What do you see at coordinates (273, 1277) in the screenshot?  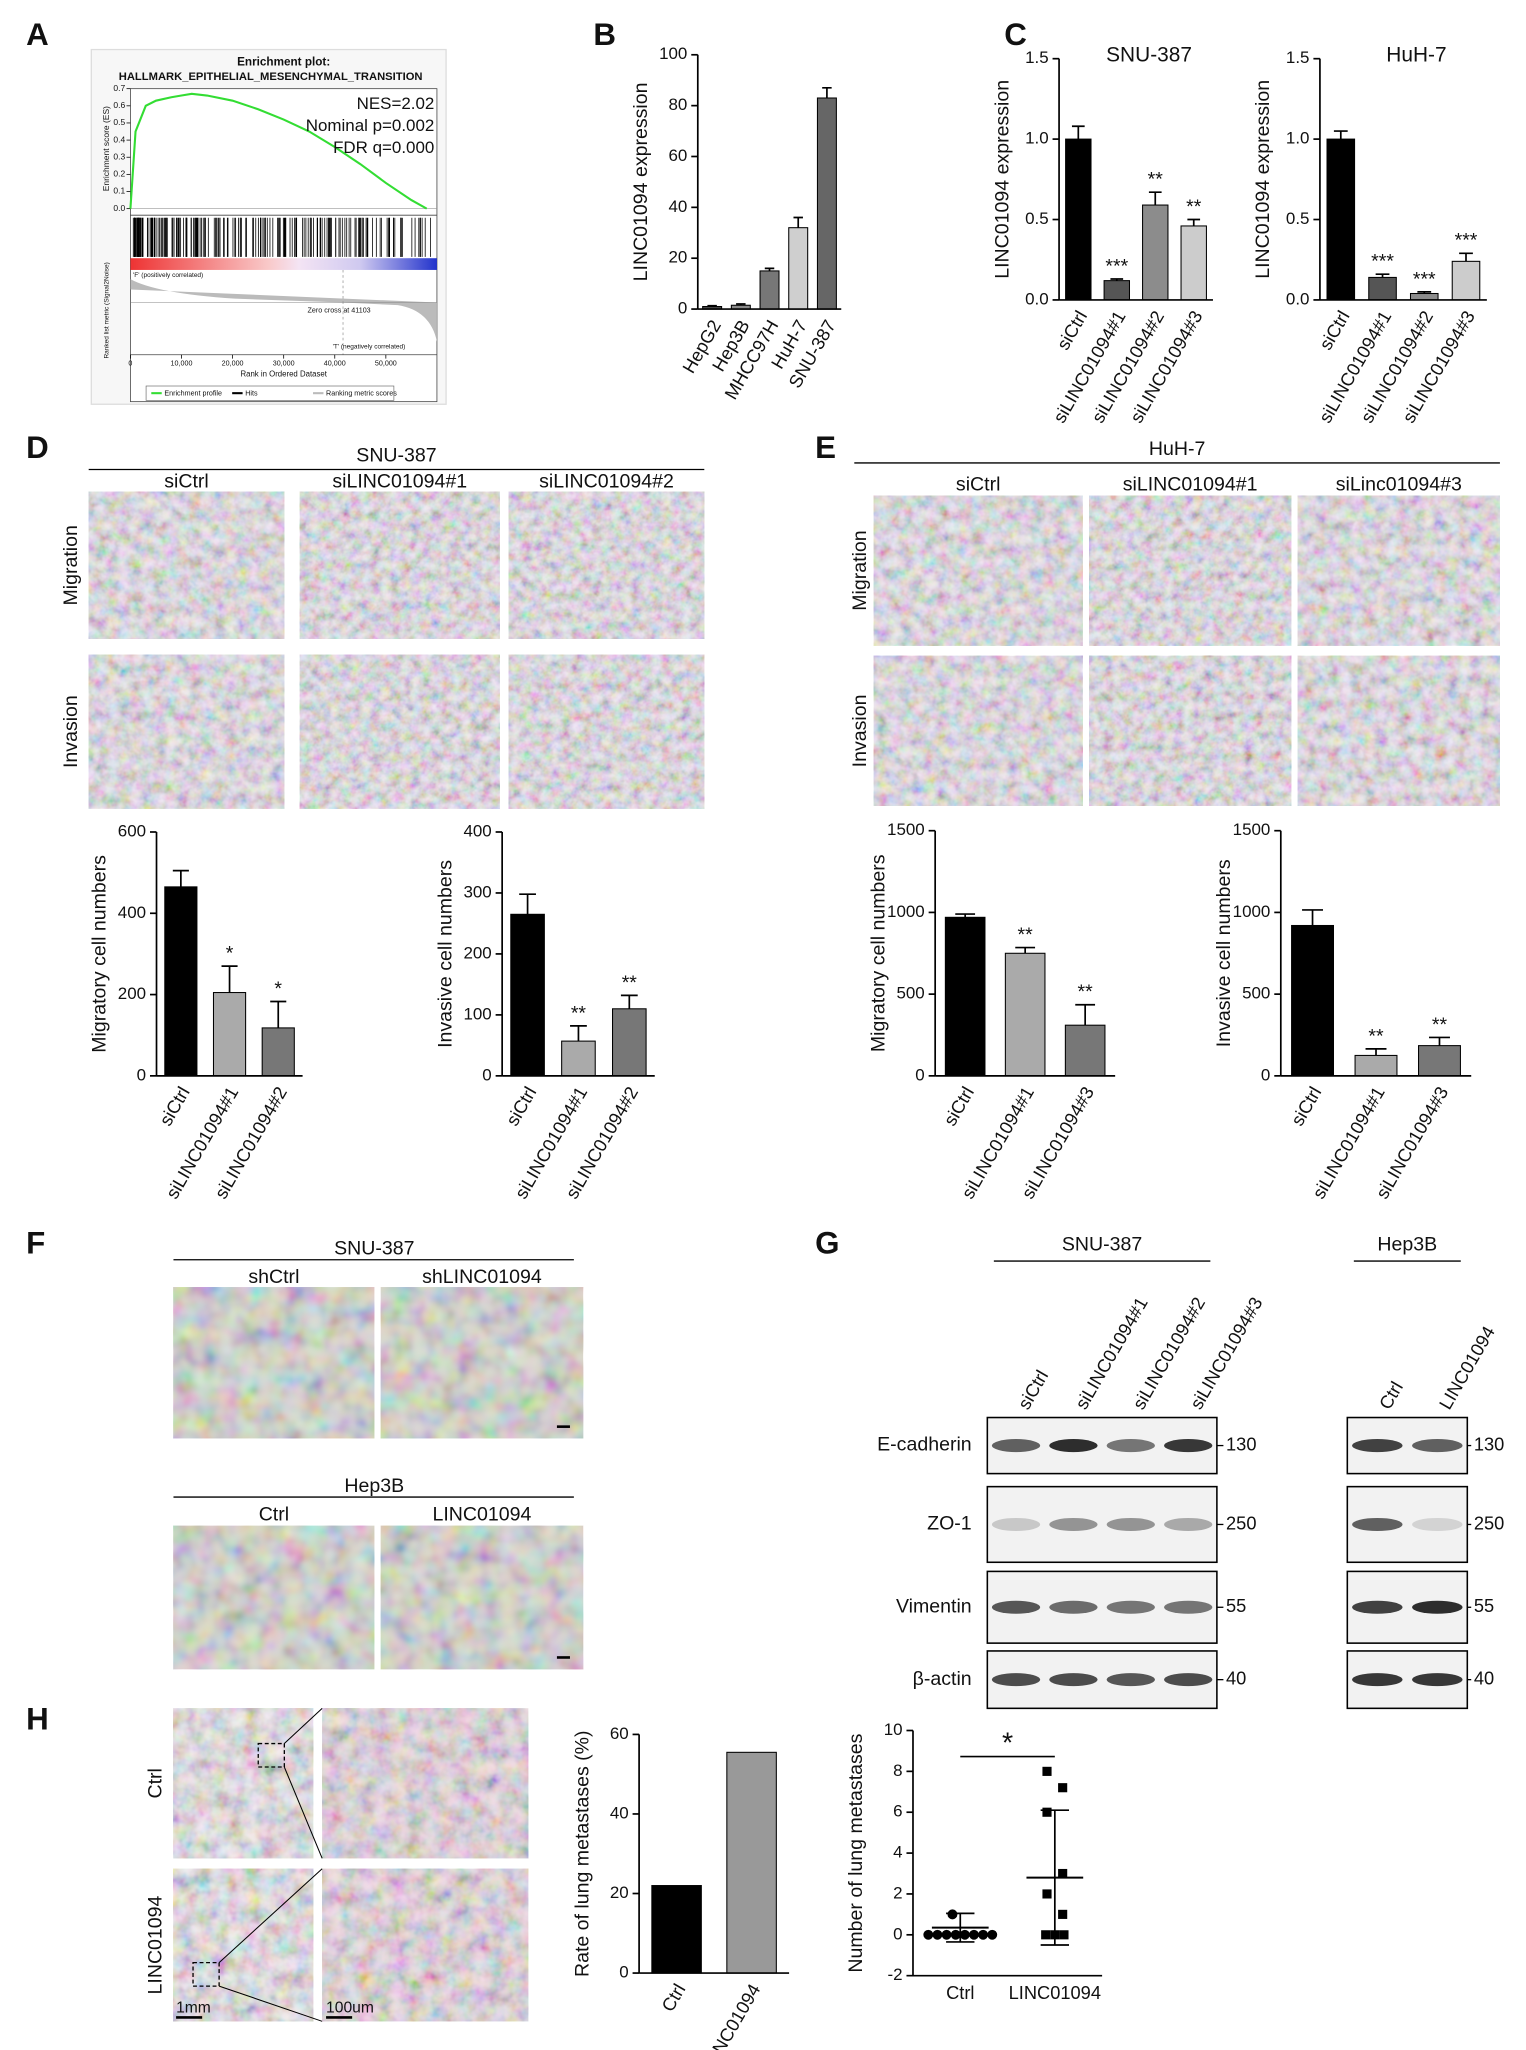 I see `condition: shCtrl` at bounding box center [273, 1277].